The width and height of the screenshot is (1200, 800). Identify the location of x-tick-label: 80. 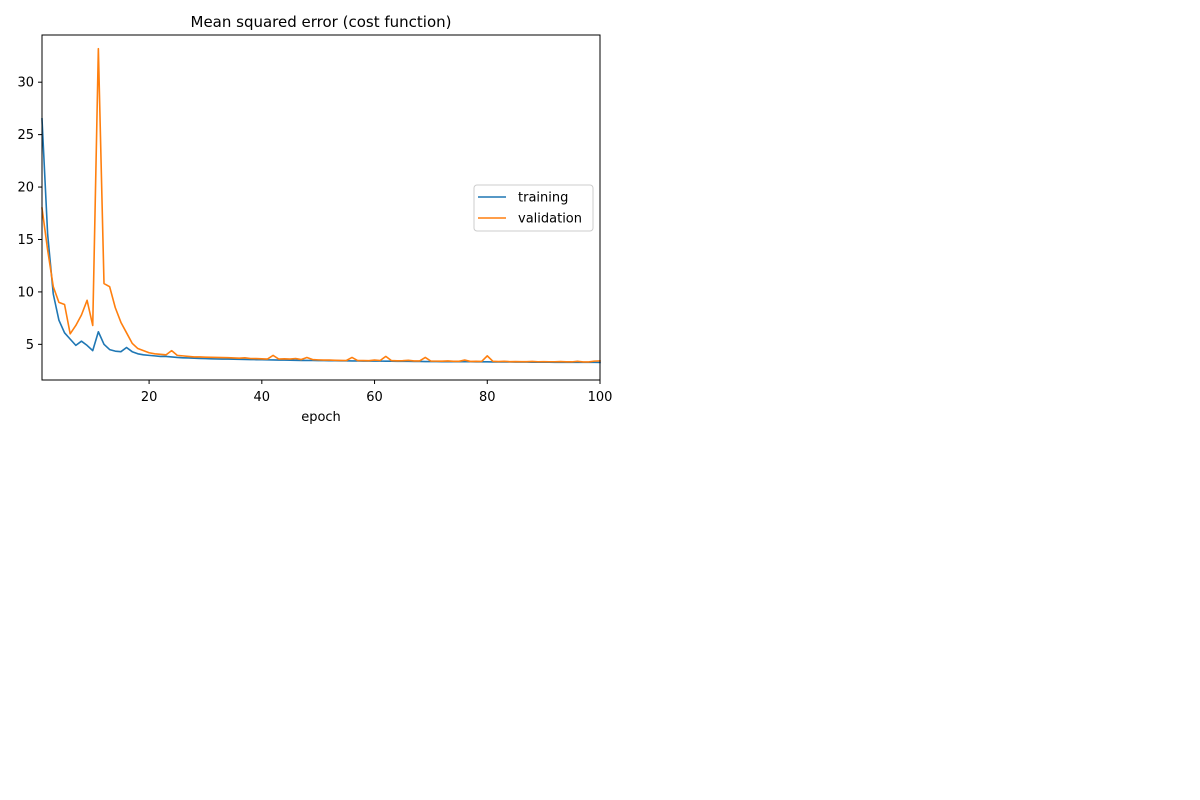
(487, 397).